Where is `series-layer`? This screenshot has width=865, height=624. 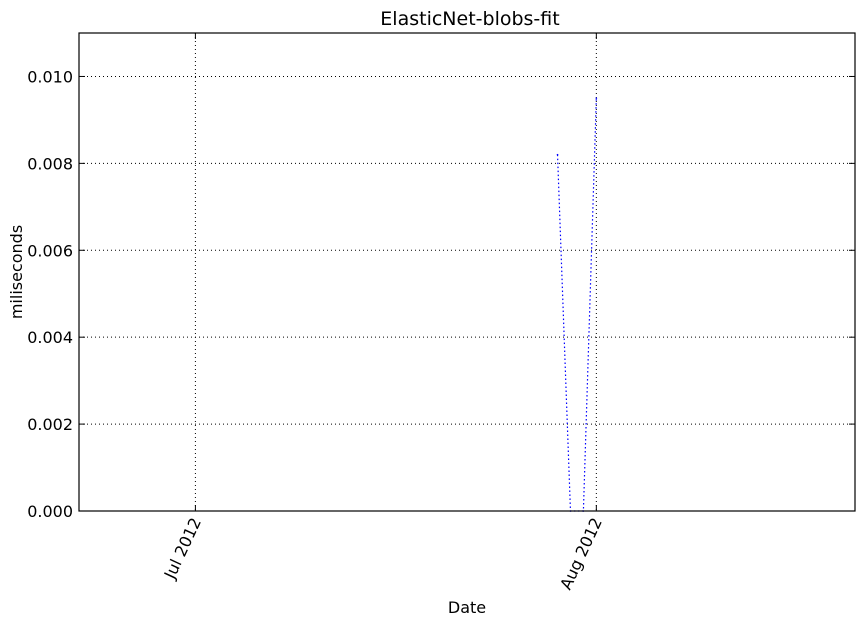
series-layer is located at coordinates (577, 304).